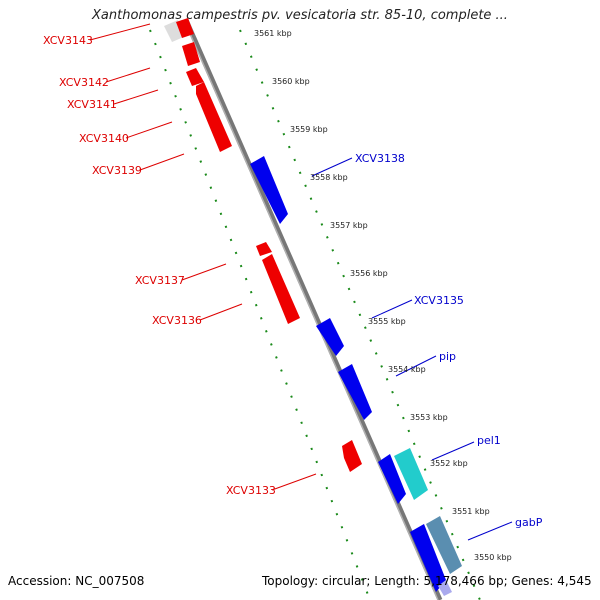 This screenshot has width=600, height=600. I want to click on leader-xcv3142, so click(128, 75).